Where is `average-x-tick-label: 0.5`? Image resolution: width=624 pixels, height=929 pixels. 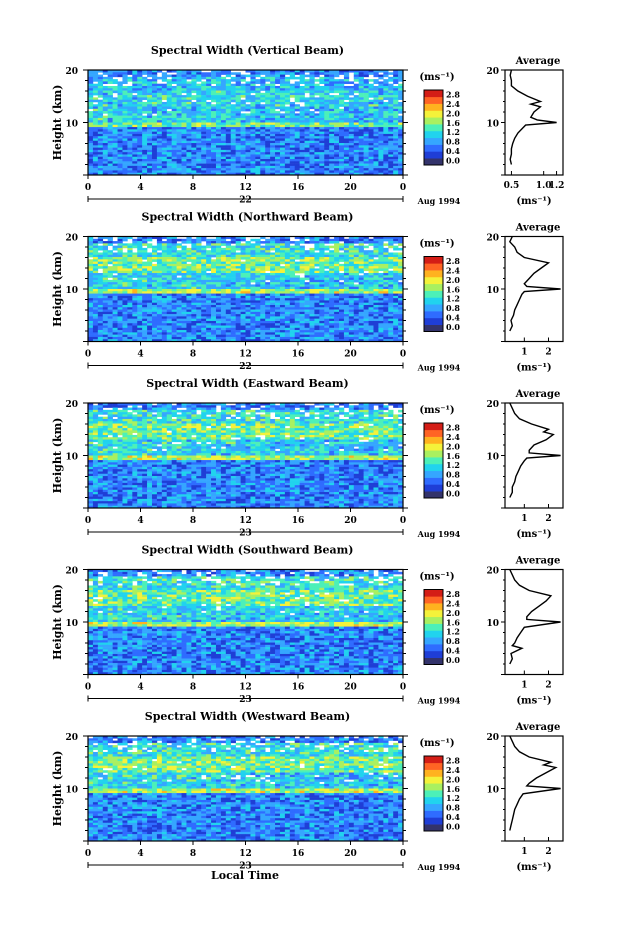
average-x-tick-label: 0.5 is located at coordinates (512, 186).